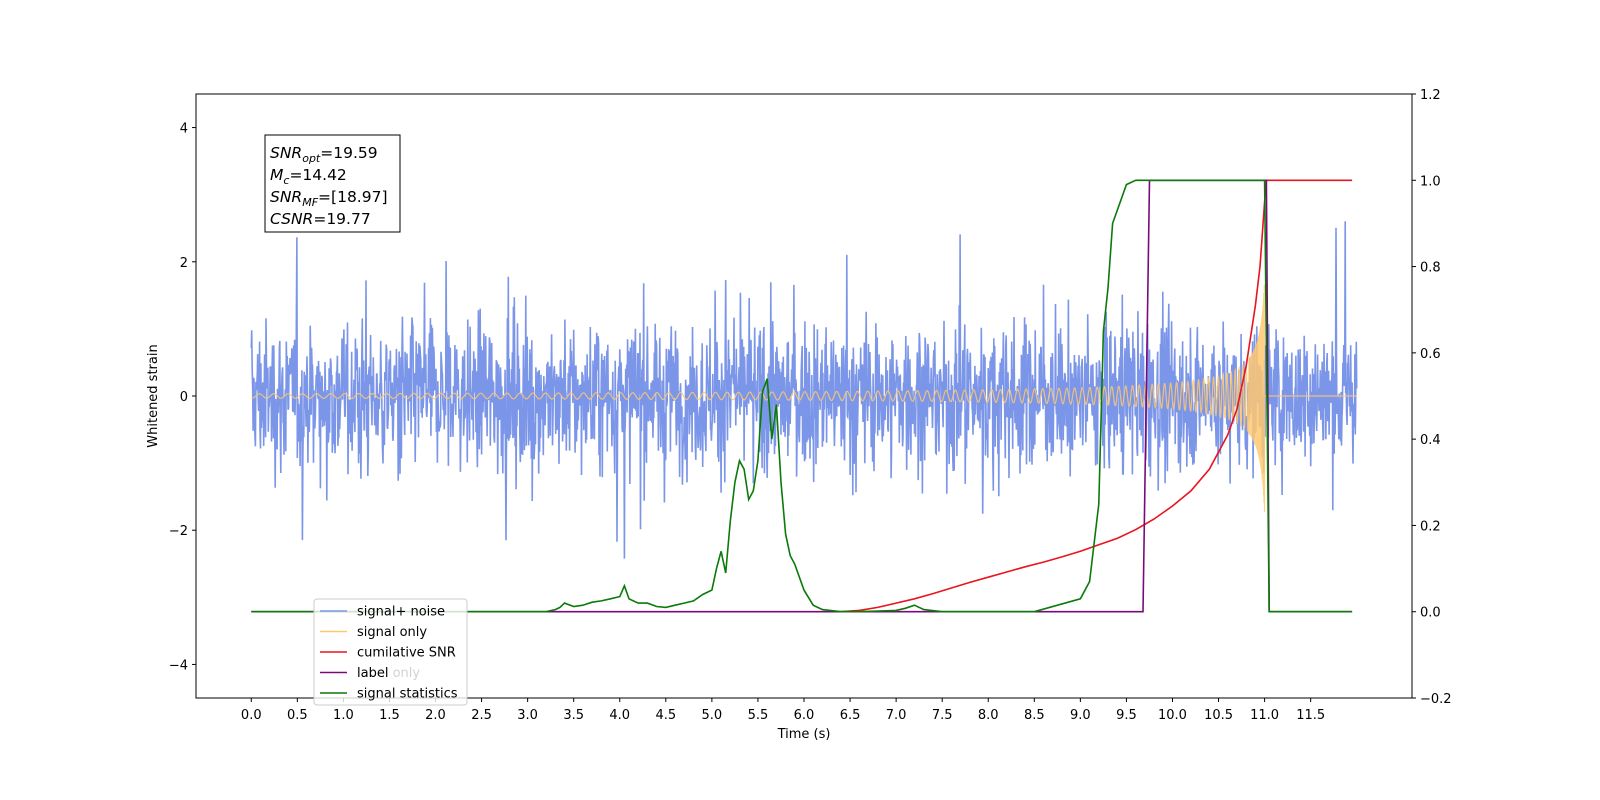  I want to click on legend-frame, so click(390, 652).